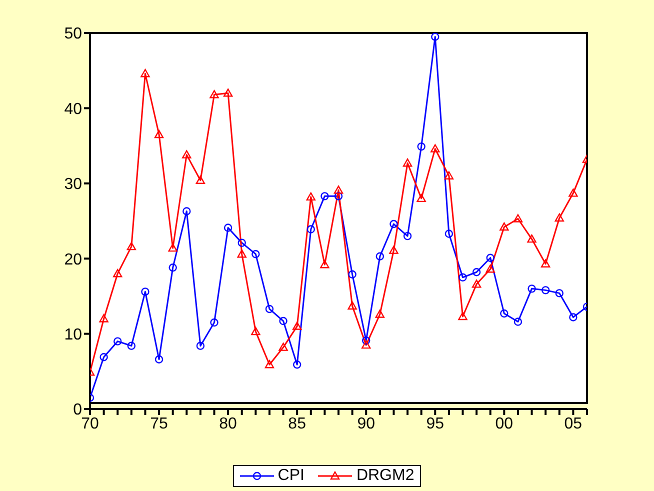 This screenshot has height=491, width=654. I want to click on y-tick-label: 50, so click(73, 34).